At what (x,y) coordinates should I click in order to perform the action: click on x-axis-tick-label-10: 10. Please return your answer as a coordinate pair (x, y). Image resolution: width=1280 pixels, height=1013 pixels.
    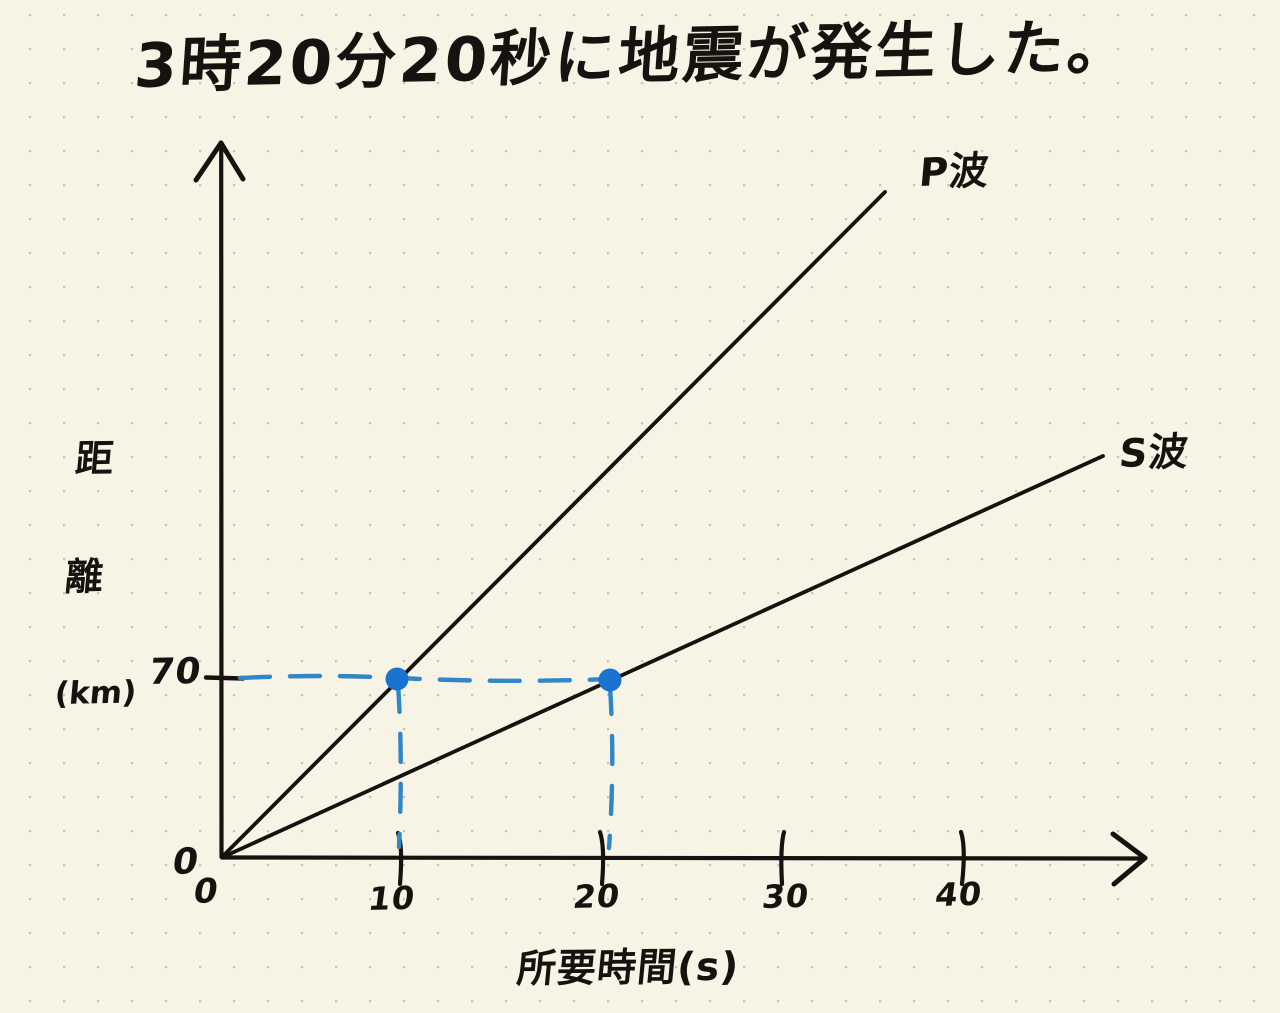
    Looking at the image, I should click on (391, 898).